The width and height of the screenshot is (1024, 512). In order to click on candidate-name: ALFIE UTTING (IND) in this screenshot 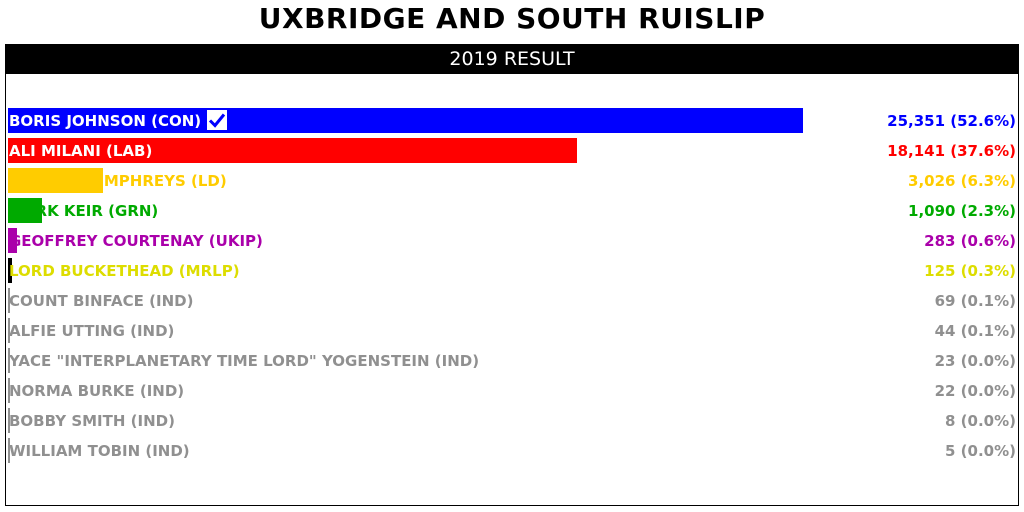, I will do `click(92, 331)`.